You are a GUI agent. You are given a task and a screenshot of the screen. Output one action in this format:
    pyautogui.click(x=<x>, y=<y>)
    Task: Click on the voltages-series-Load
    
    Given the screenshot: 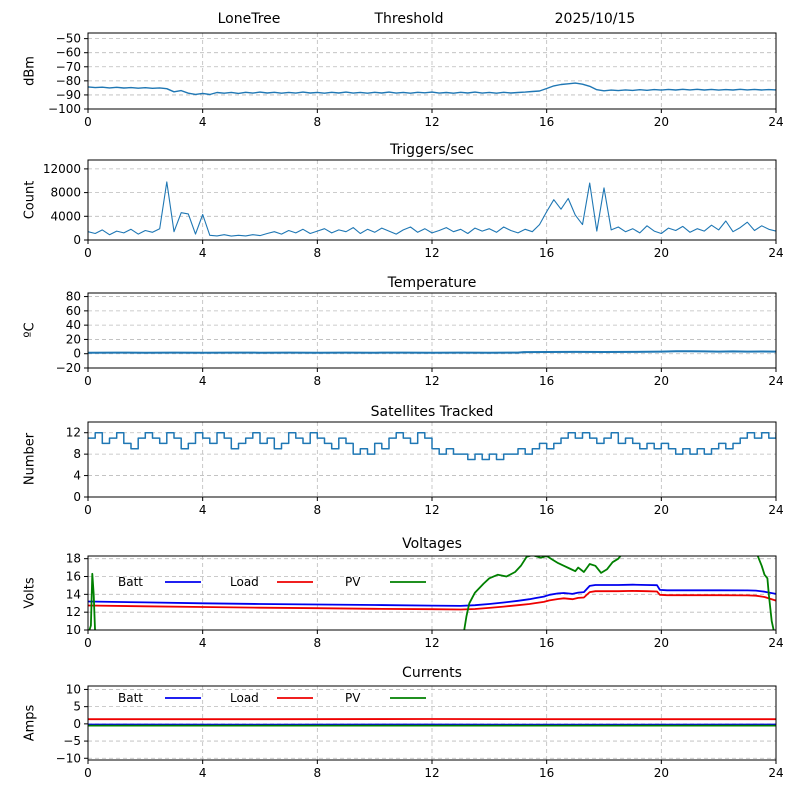 What is the action you would take?
    pyautogui.click(x=432, y=600)
    